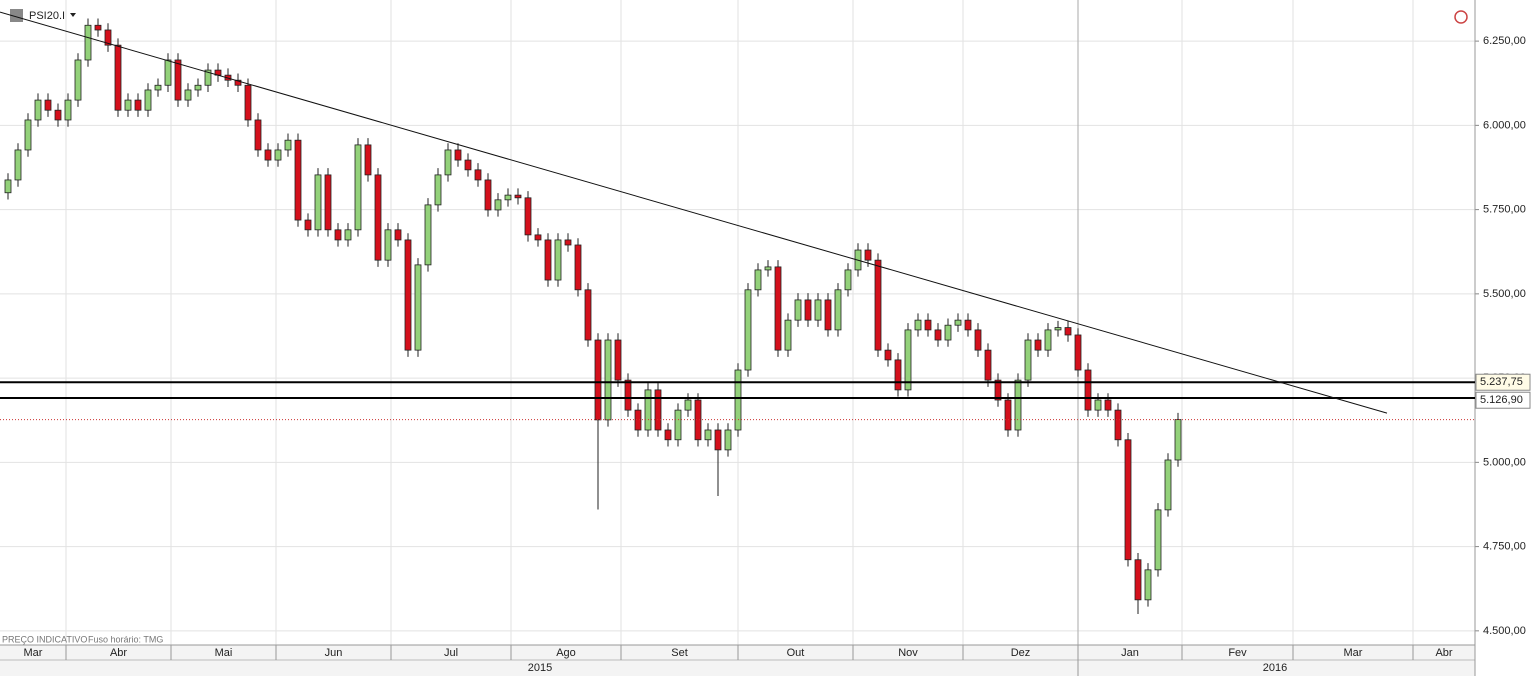 This screenshot has width=1533, height=676. What do you see at coordinates (1461, 17) in the screenshot?
I see `clock-icon` at bounding box center [1461, 17].